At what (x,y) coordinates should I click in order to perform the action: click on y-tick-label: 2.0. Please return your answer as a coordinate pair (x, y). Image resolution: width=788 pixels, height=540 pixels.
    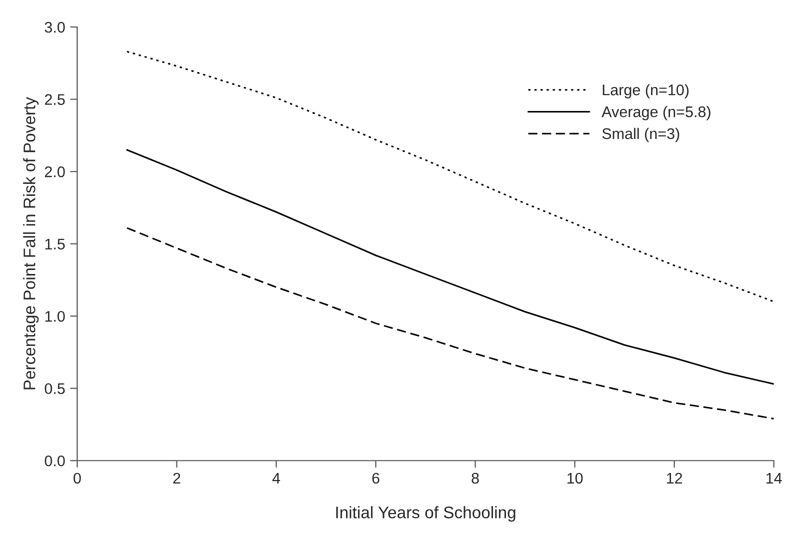
    Looking at the image, I should click on (54, 172).